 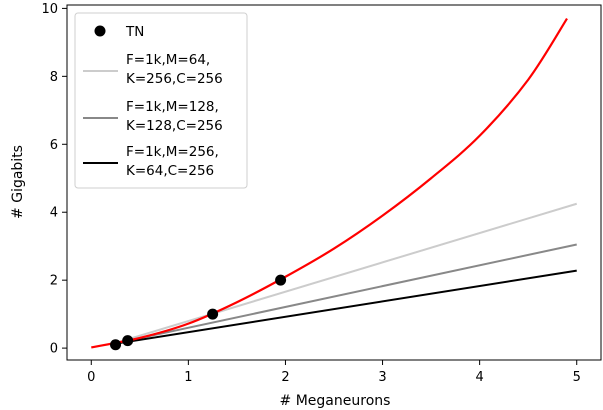 What do you see at coordinates (285, 377) in the screenshot?
I see `x-tick-label: 2` at bounding box center [285, 377].